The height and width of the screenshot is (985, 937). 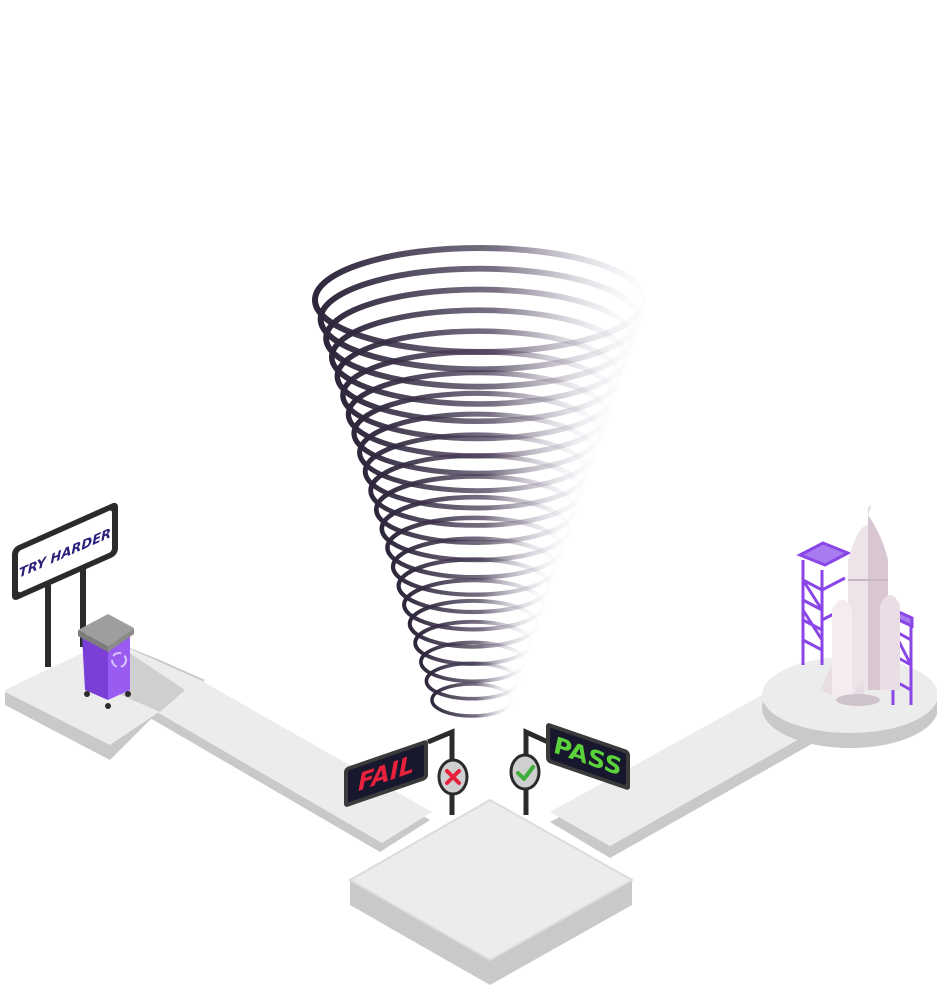 I want to click on left-platform, so click(x=218, y=746).